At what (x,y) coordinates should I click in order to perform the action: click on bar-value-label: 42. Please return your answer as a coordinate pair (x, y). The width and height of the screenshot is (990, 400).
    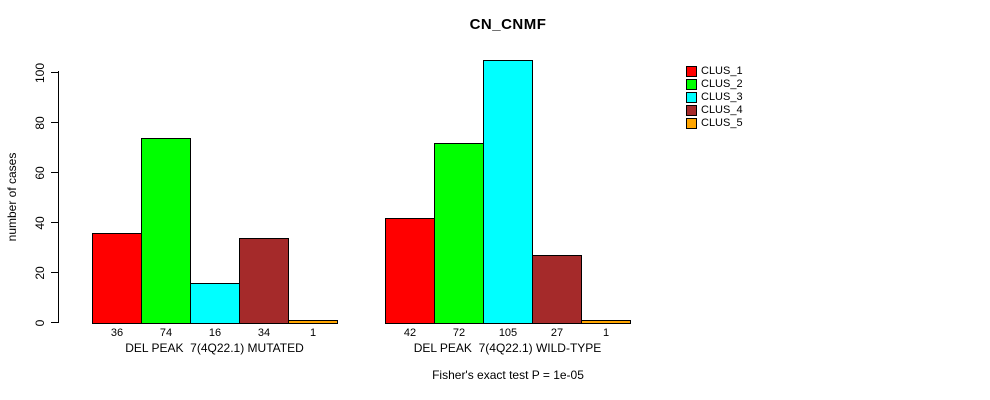
    Looking at the image, I should click on (410, 333).